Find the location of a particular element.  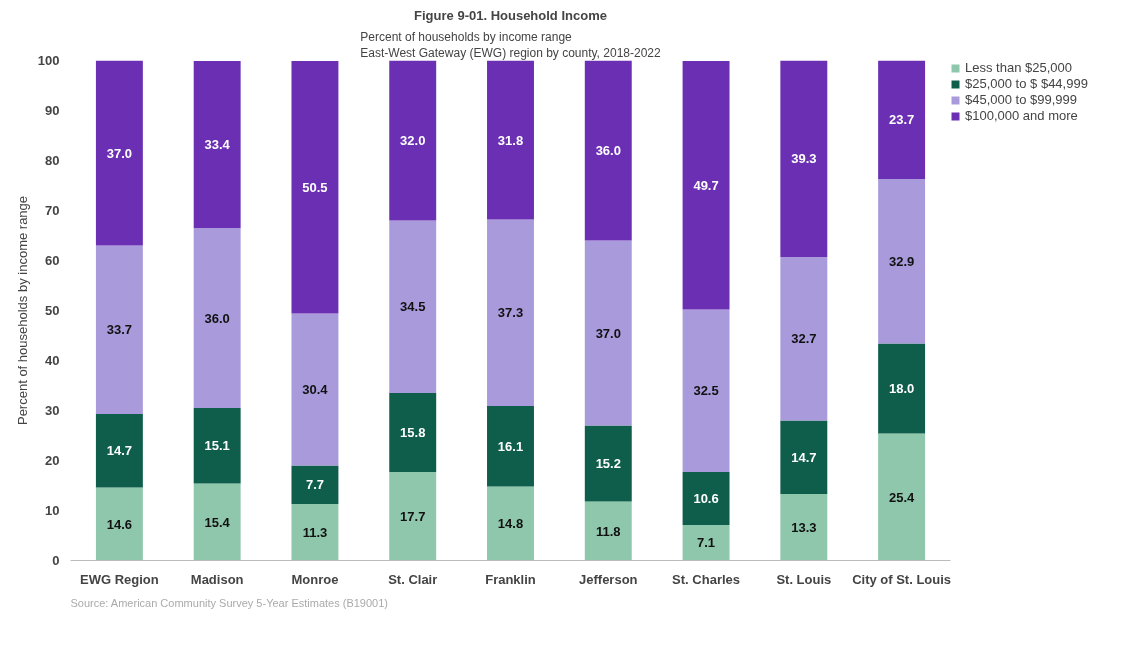

data-label: 10.6 is located at coordinates (706, 498).